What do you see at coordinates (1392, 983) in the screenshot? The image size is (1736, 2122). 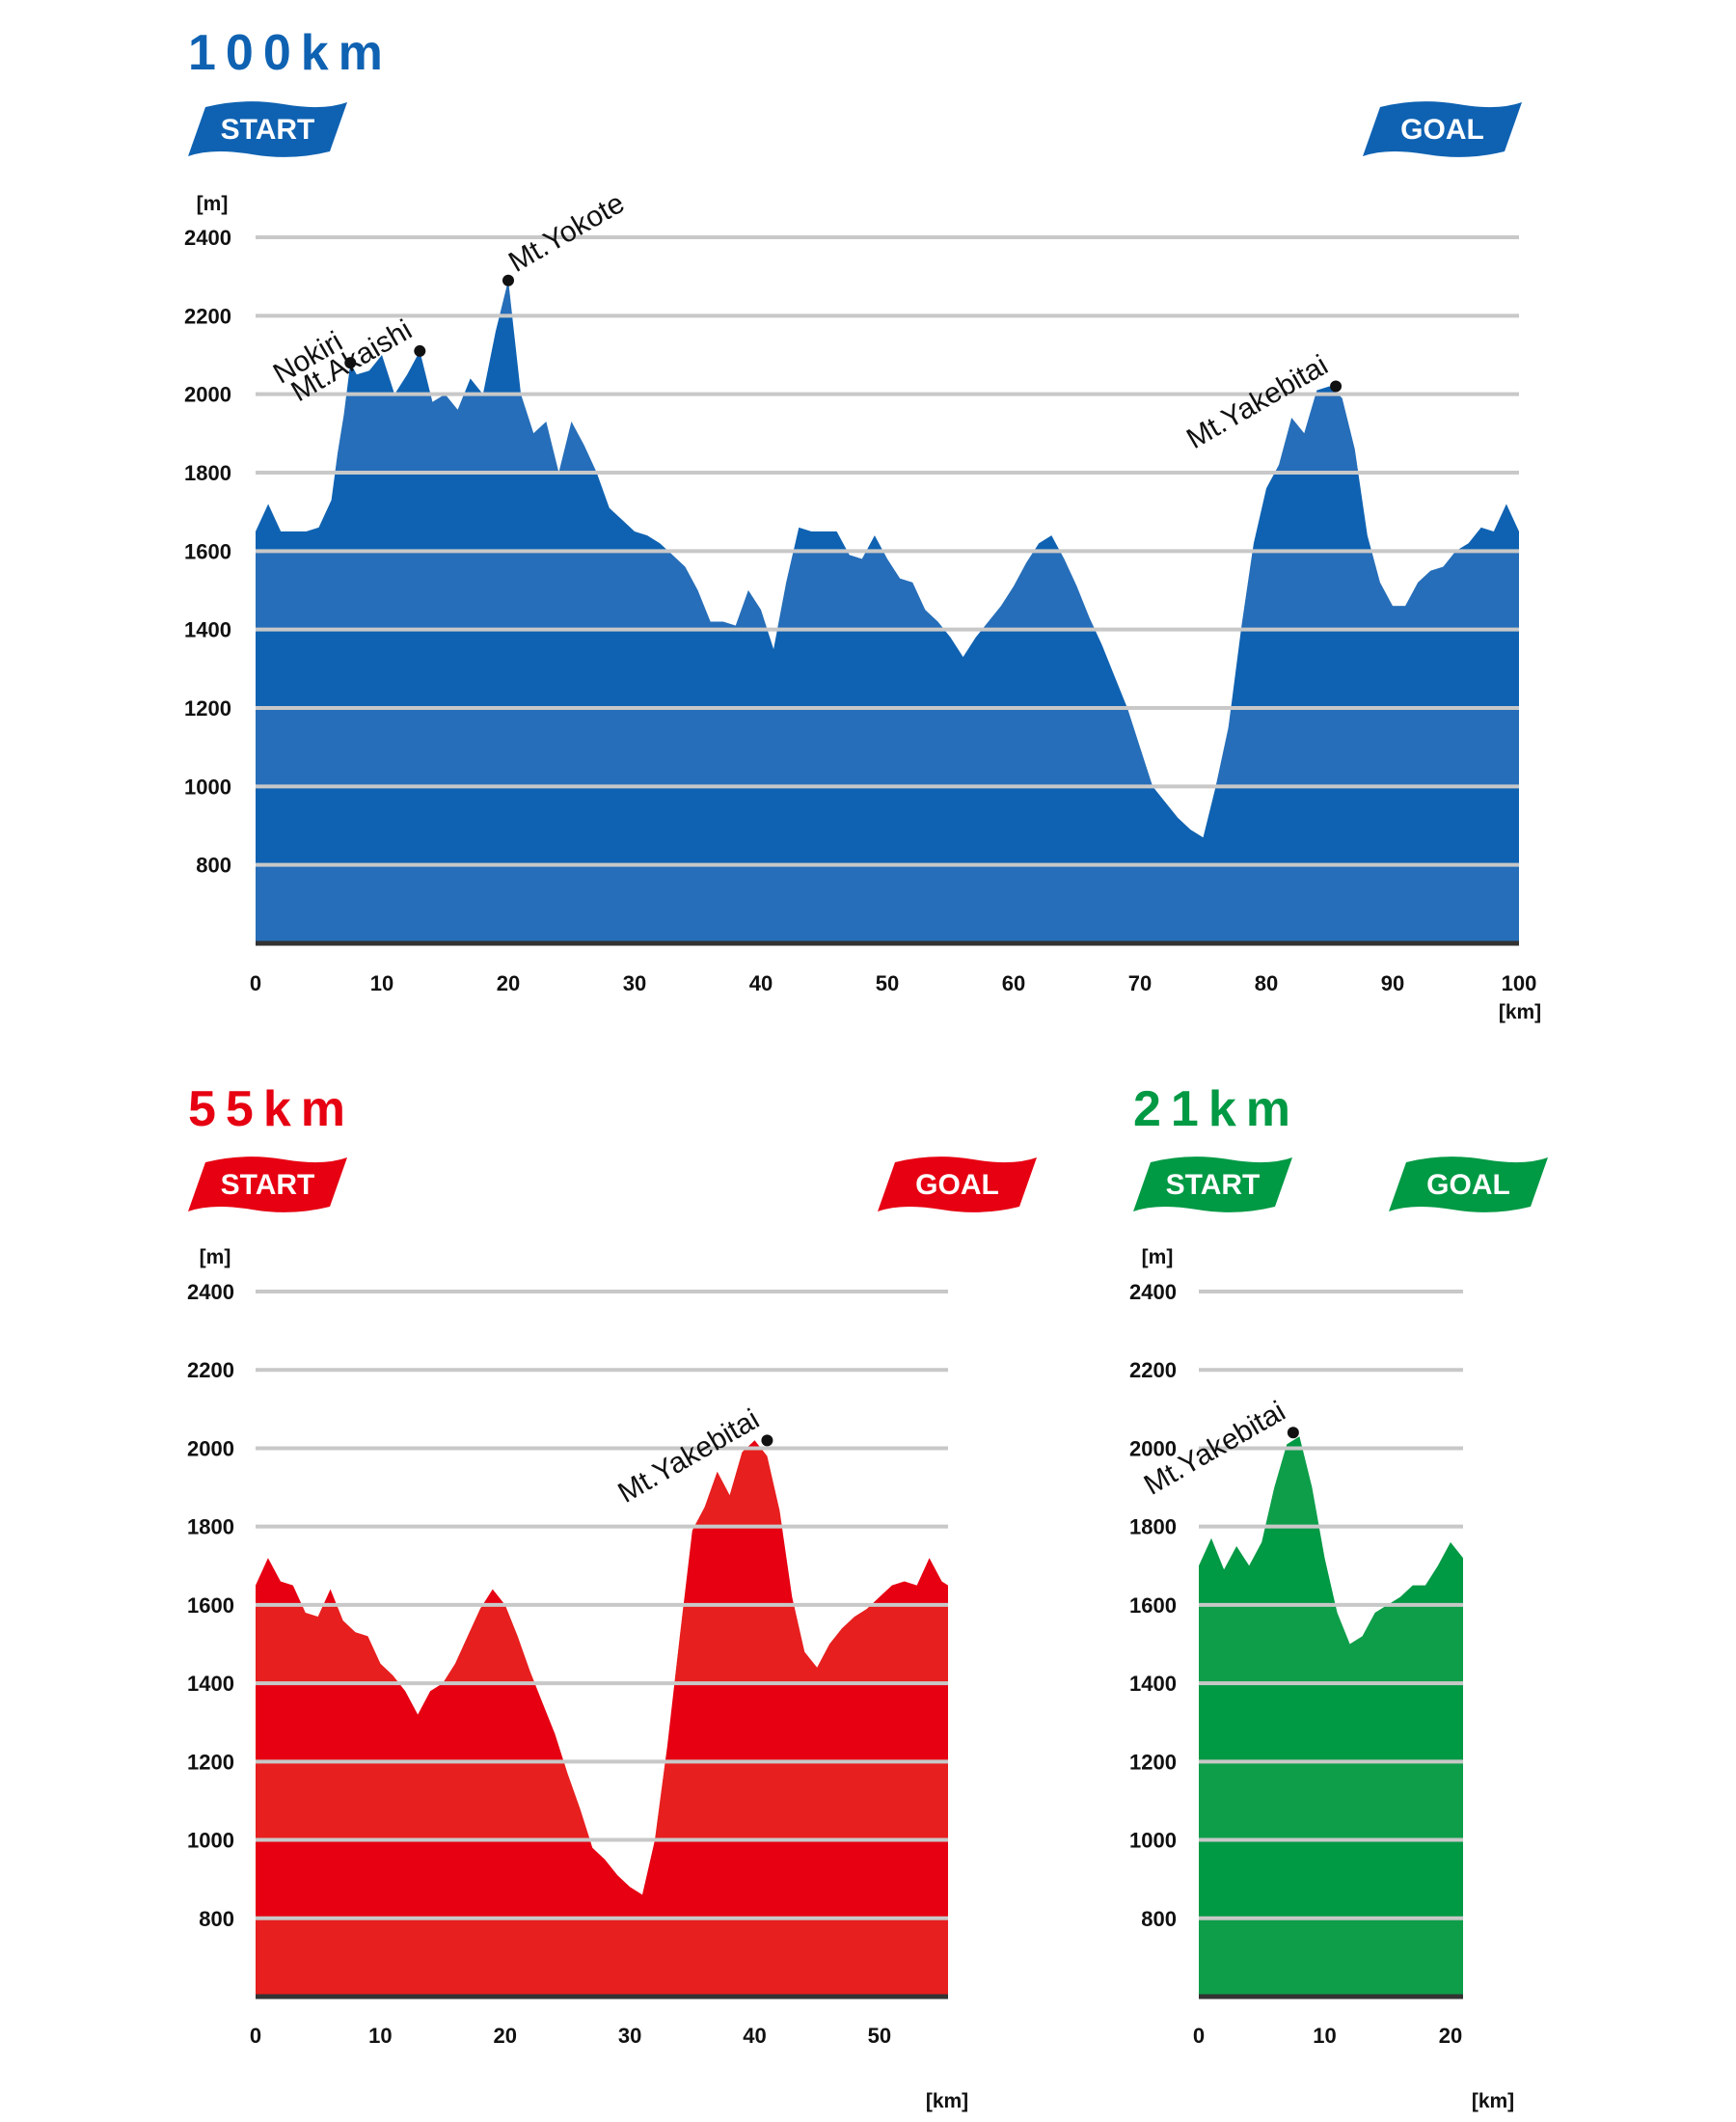 I see `x-tick-label: 90` at bounding box center [1392, 983].